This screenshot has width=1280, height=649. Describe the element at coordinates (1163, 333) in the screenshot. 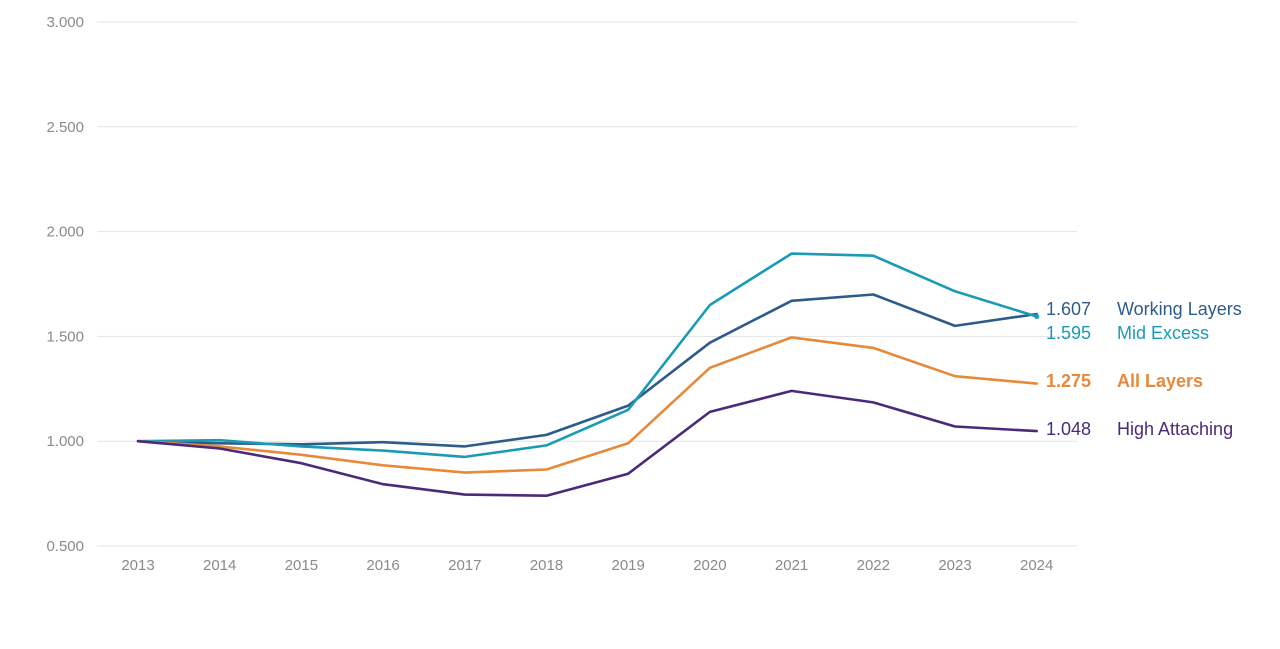

I see `series-name-label: Mid Excess` at that location.